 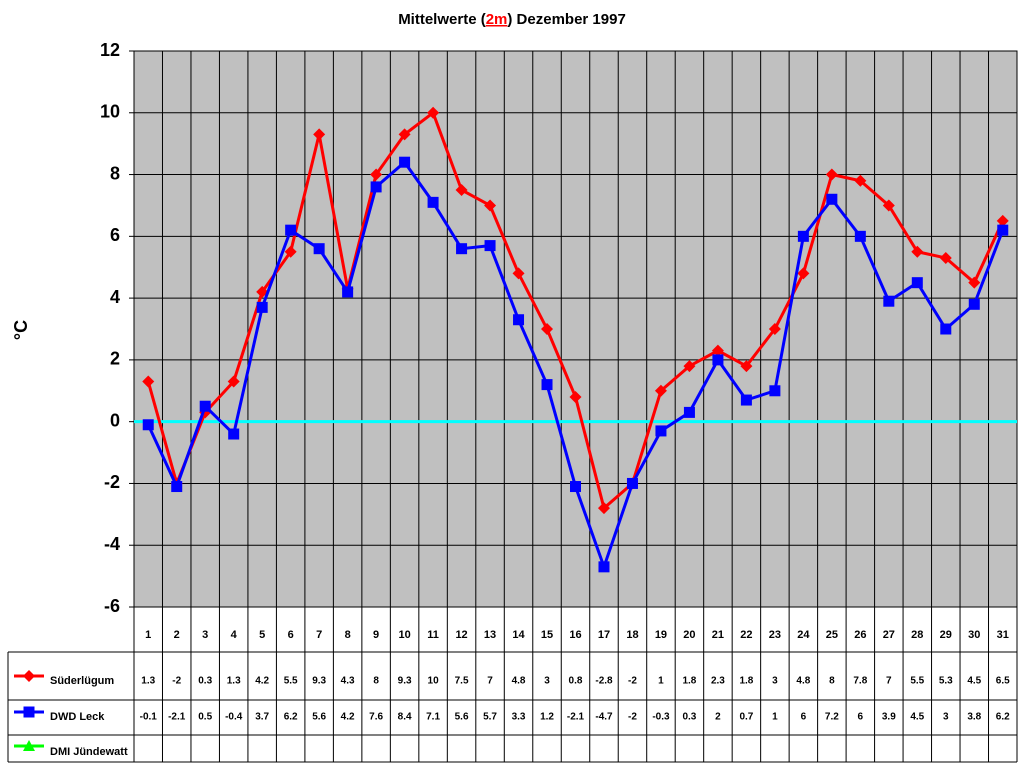 I want to click on x-tick-label: 24, so click(x=803, y=635).